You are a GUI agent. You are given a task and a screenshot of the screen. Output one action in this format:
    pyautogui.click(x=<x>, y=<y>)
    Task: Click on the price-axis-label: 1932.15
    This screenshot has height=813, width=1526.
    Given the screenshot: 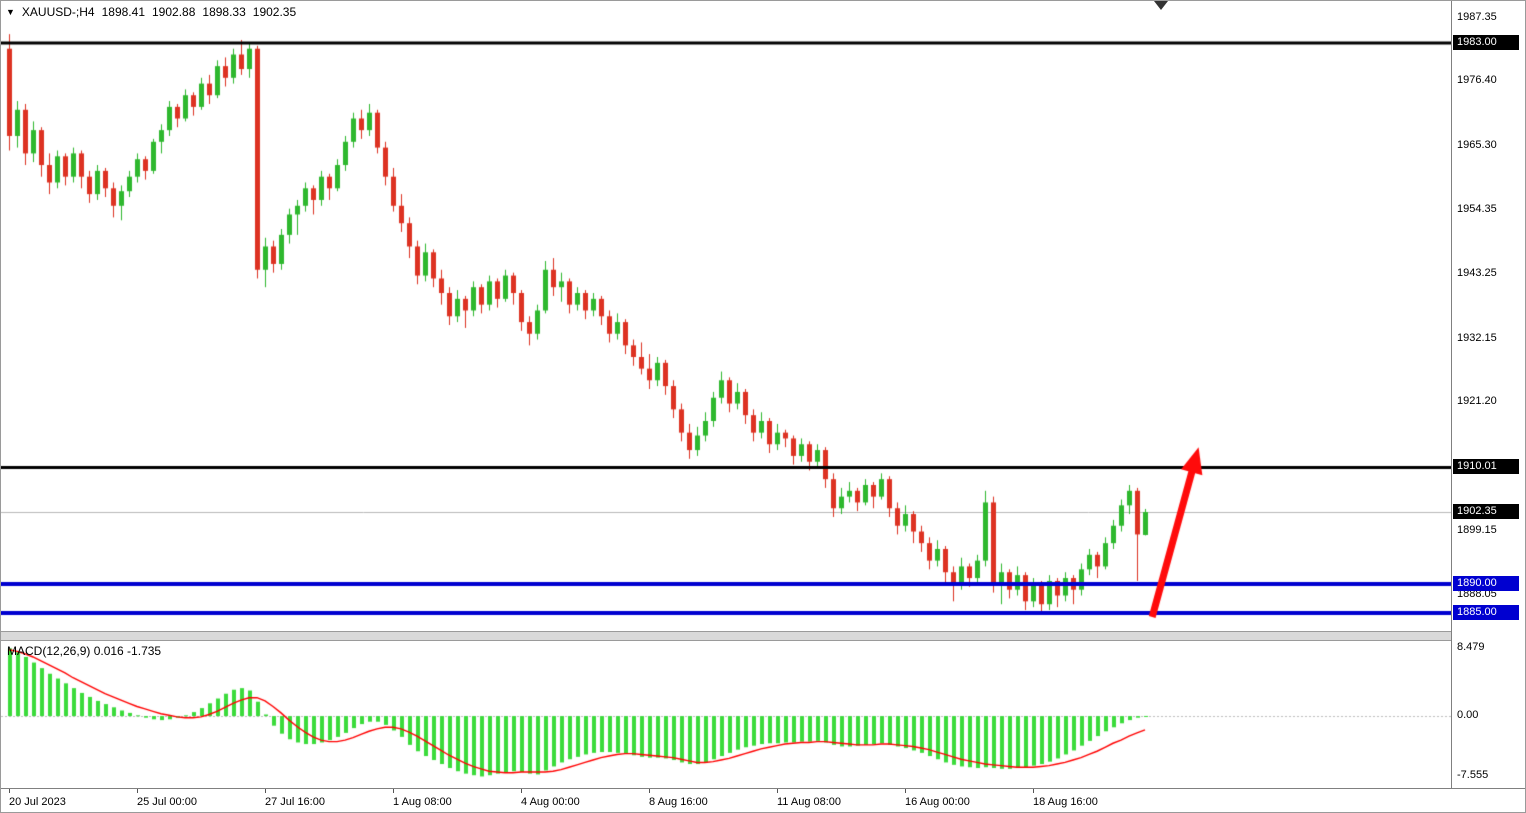 What is the action you would take?
    pyautogui.click(x=1477, y=337)
    